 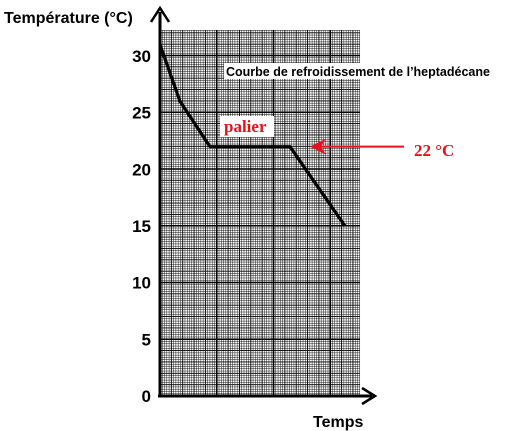 I want to click on y-axis-arrow-icon, so click(x=160, y=14).